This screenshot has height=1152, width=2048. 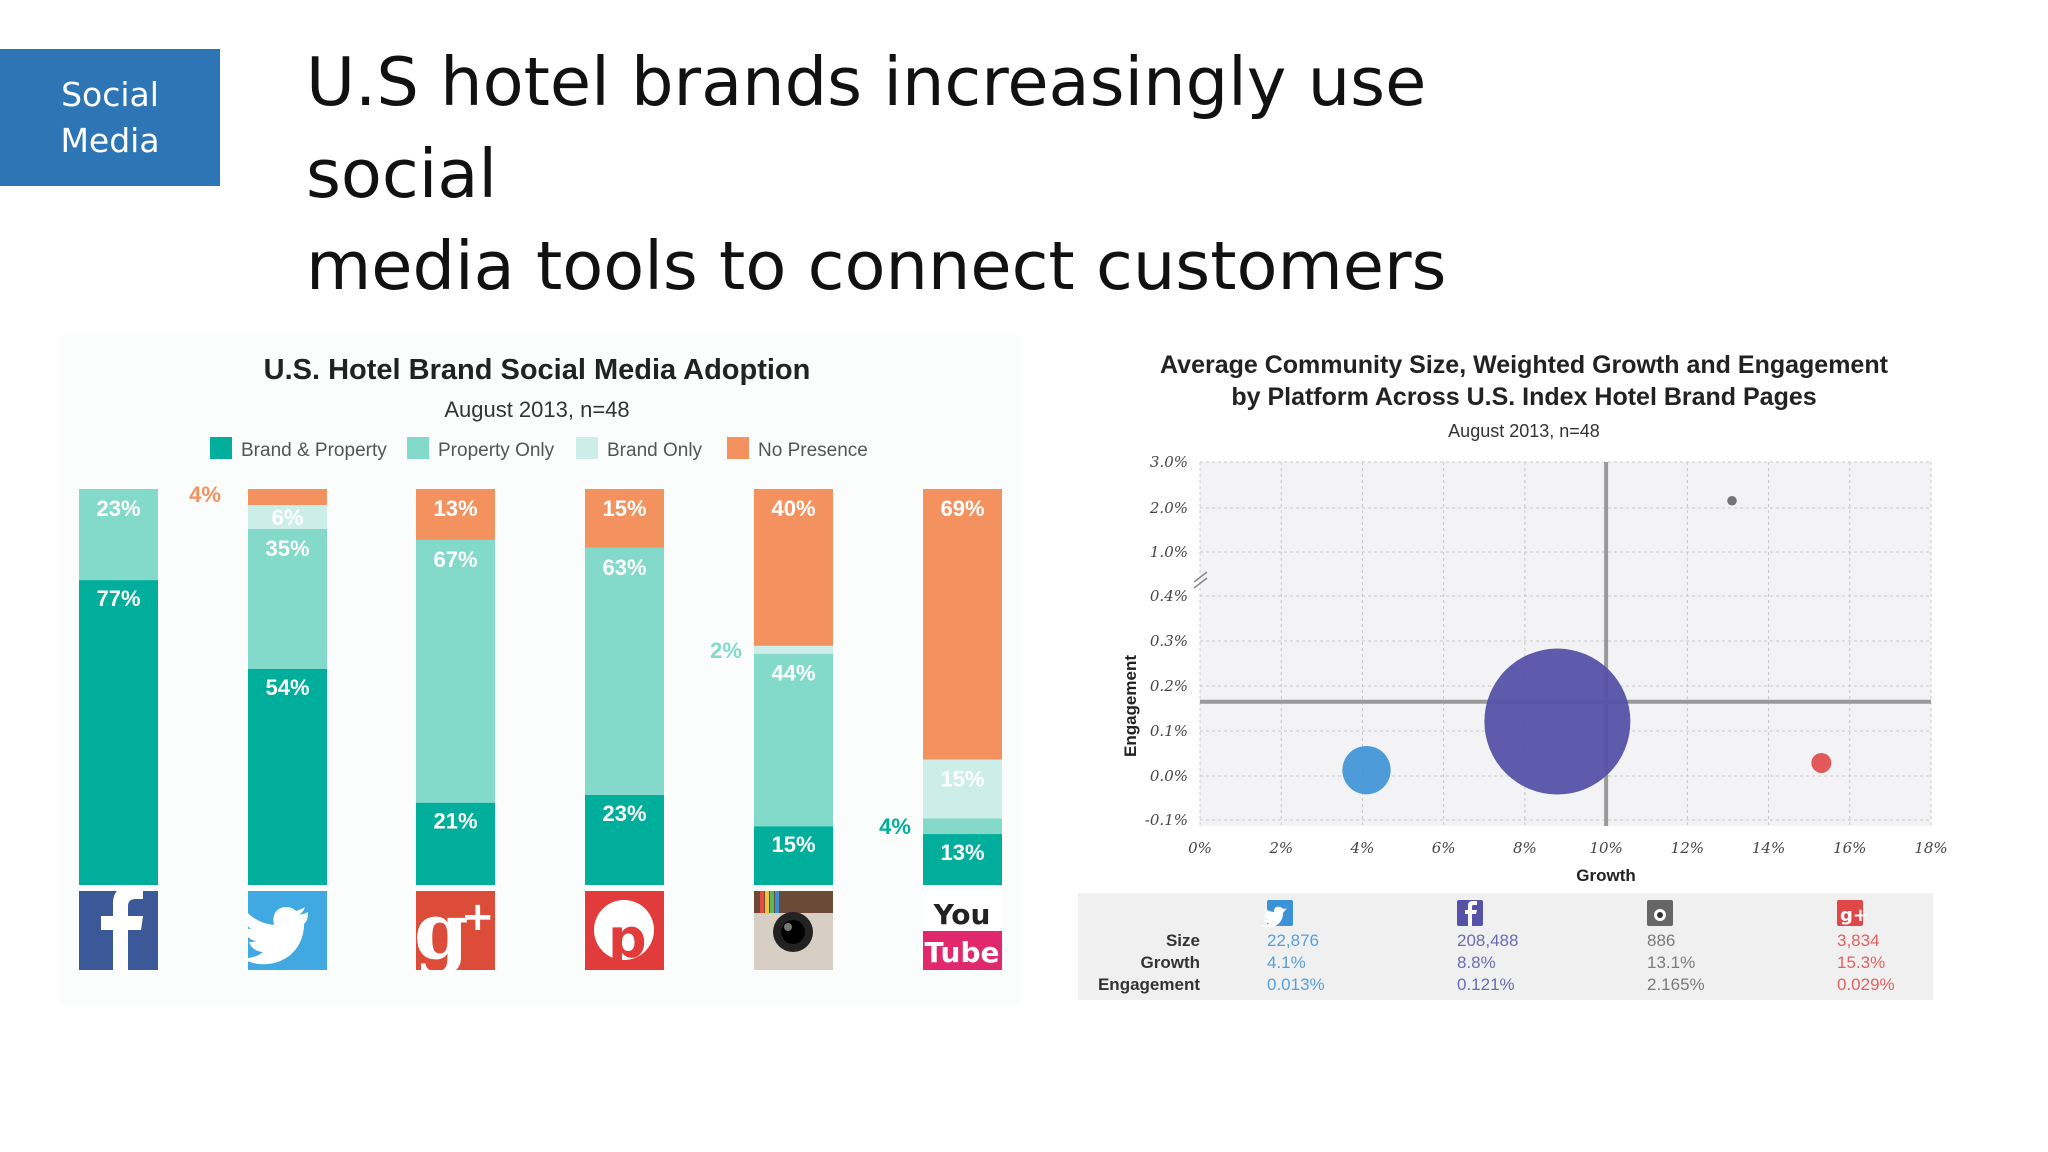 I want to click on bar-twitter-brand-only, so click(x=287, y=517).